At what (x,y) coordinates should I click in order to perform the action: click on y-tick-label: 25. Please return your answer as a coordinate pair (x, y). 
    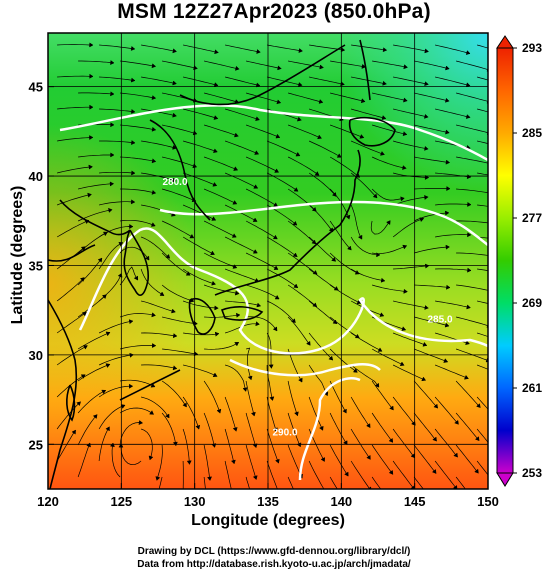
    Looking at the image, I should click on (36, 444).